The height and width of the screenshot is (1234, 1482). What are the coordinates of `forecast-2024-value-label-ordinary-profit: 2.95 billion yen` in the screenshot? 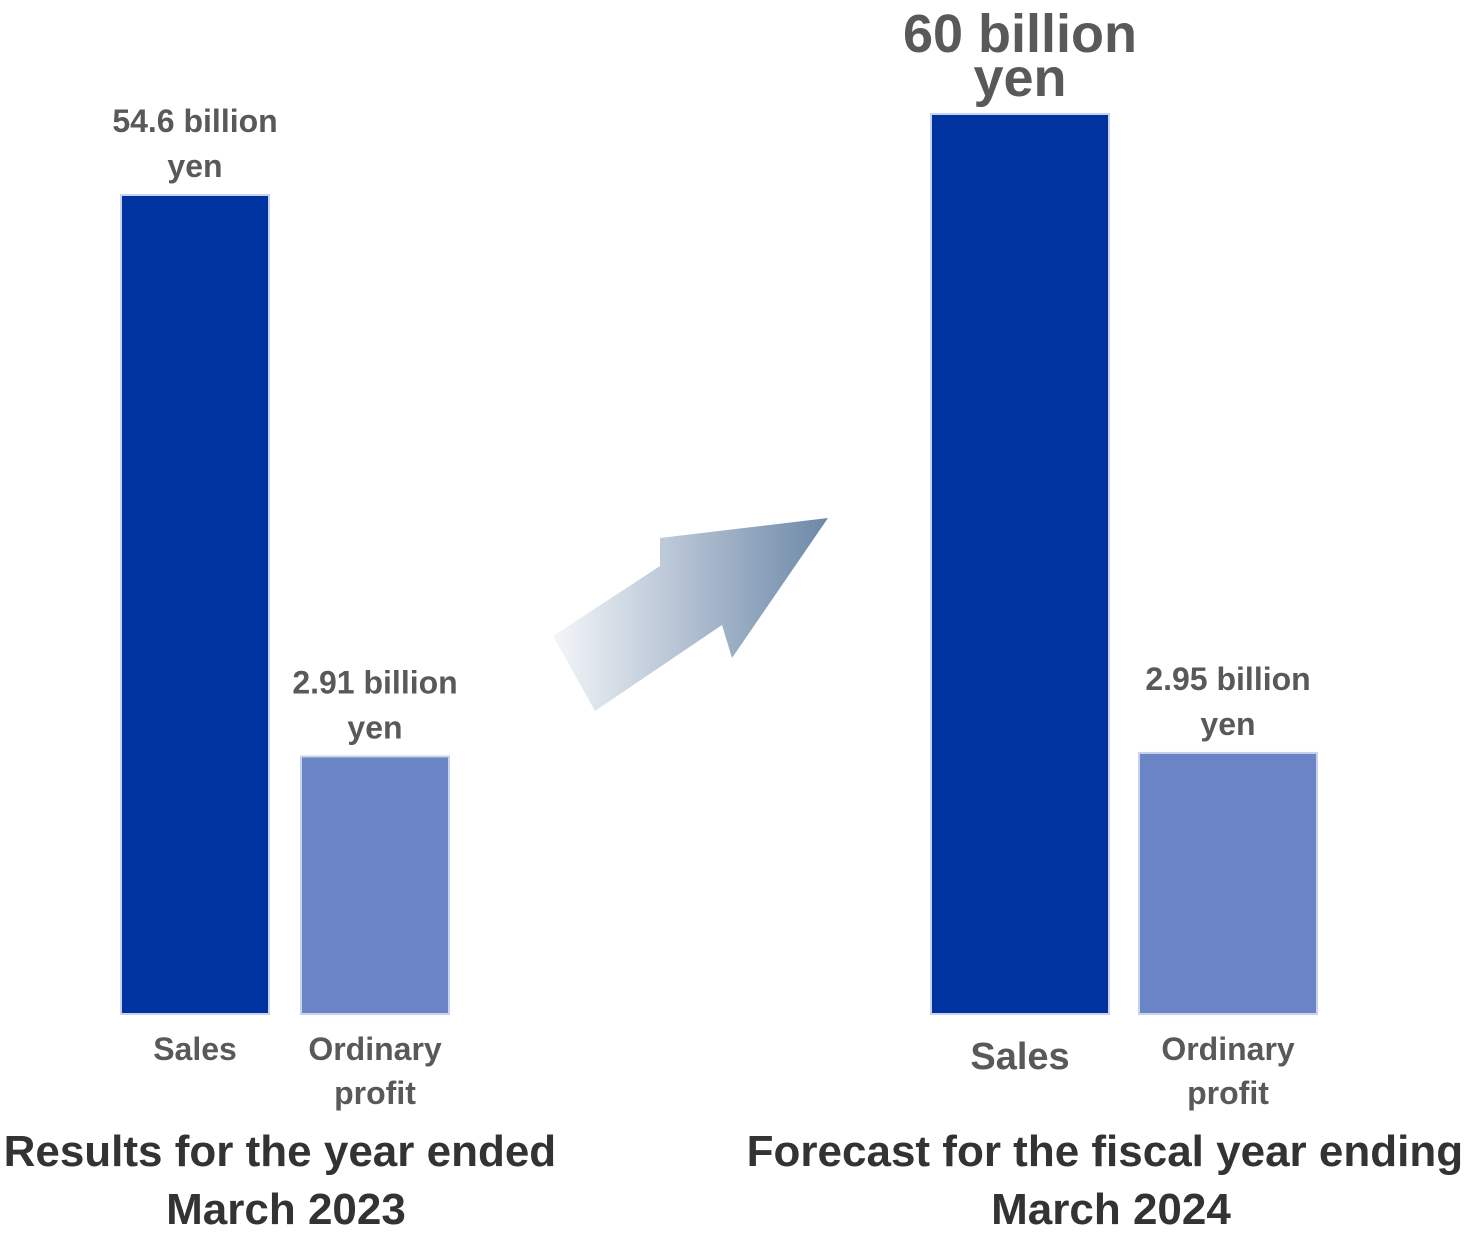 It's located at (1227, 701).